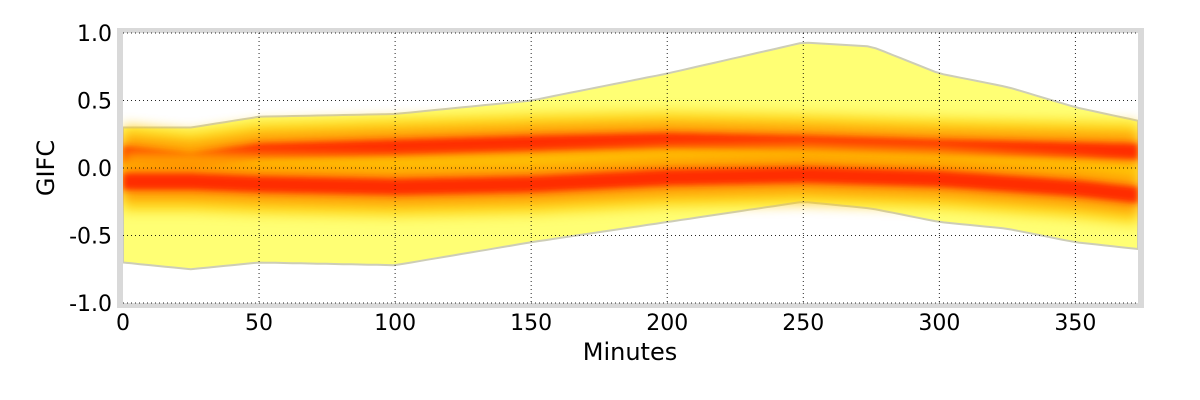  Describe the element at coordinates (395, 323) in the screenshot. I see `x-tick-label: 100` at that location.